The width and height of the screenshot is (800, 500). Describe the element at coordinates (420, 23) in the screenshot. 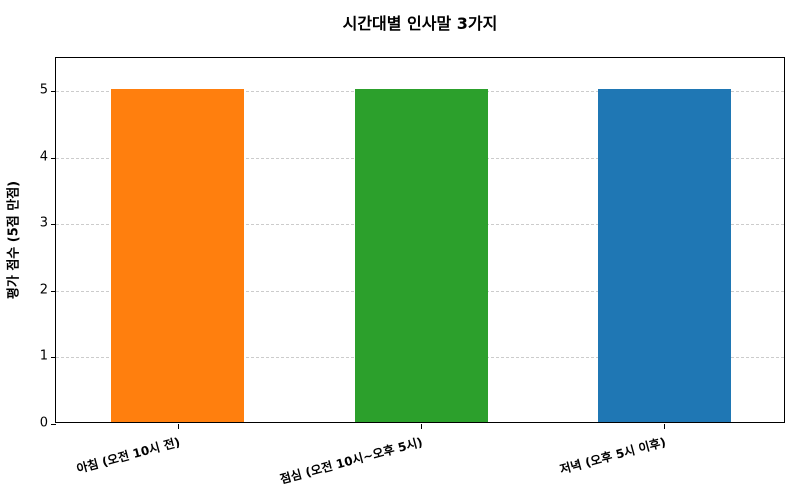

I see `chart-title: 시간대별 인사말 3가지` at that location.